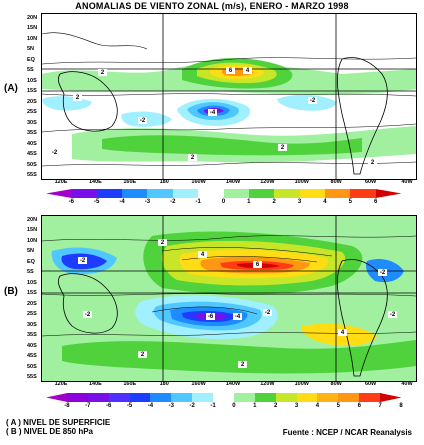 This screenshot has height=445, width=424. What do you see at coordinates (233, 182) in the screenshot?
I see `lon-tick-label: 140W` at bounding box center [233, 182].